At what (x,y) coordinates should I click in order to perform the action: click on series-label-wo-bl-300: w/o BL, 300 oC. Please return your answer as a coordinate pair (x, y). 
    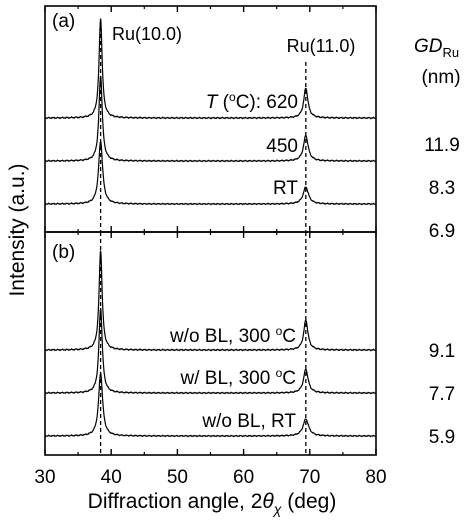
    Looking at the image, I should click on (232, 335).